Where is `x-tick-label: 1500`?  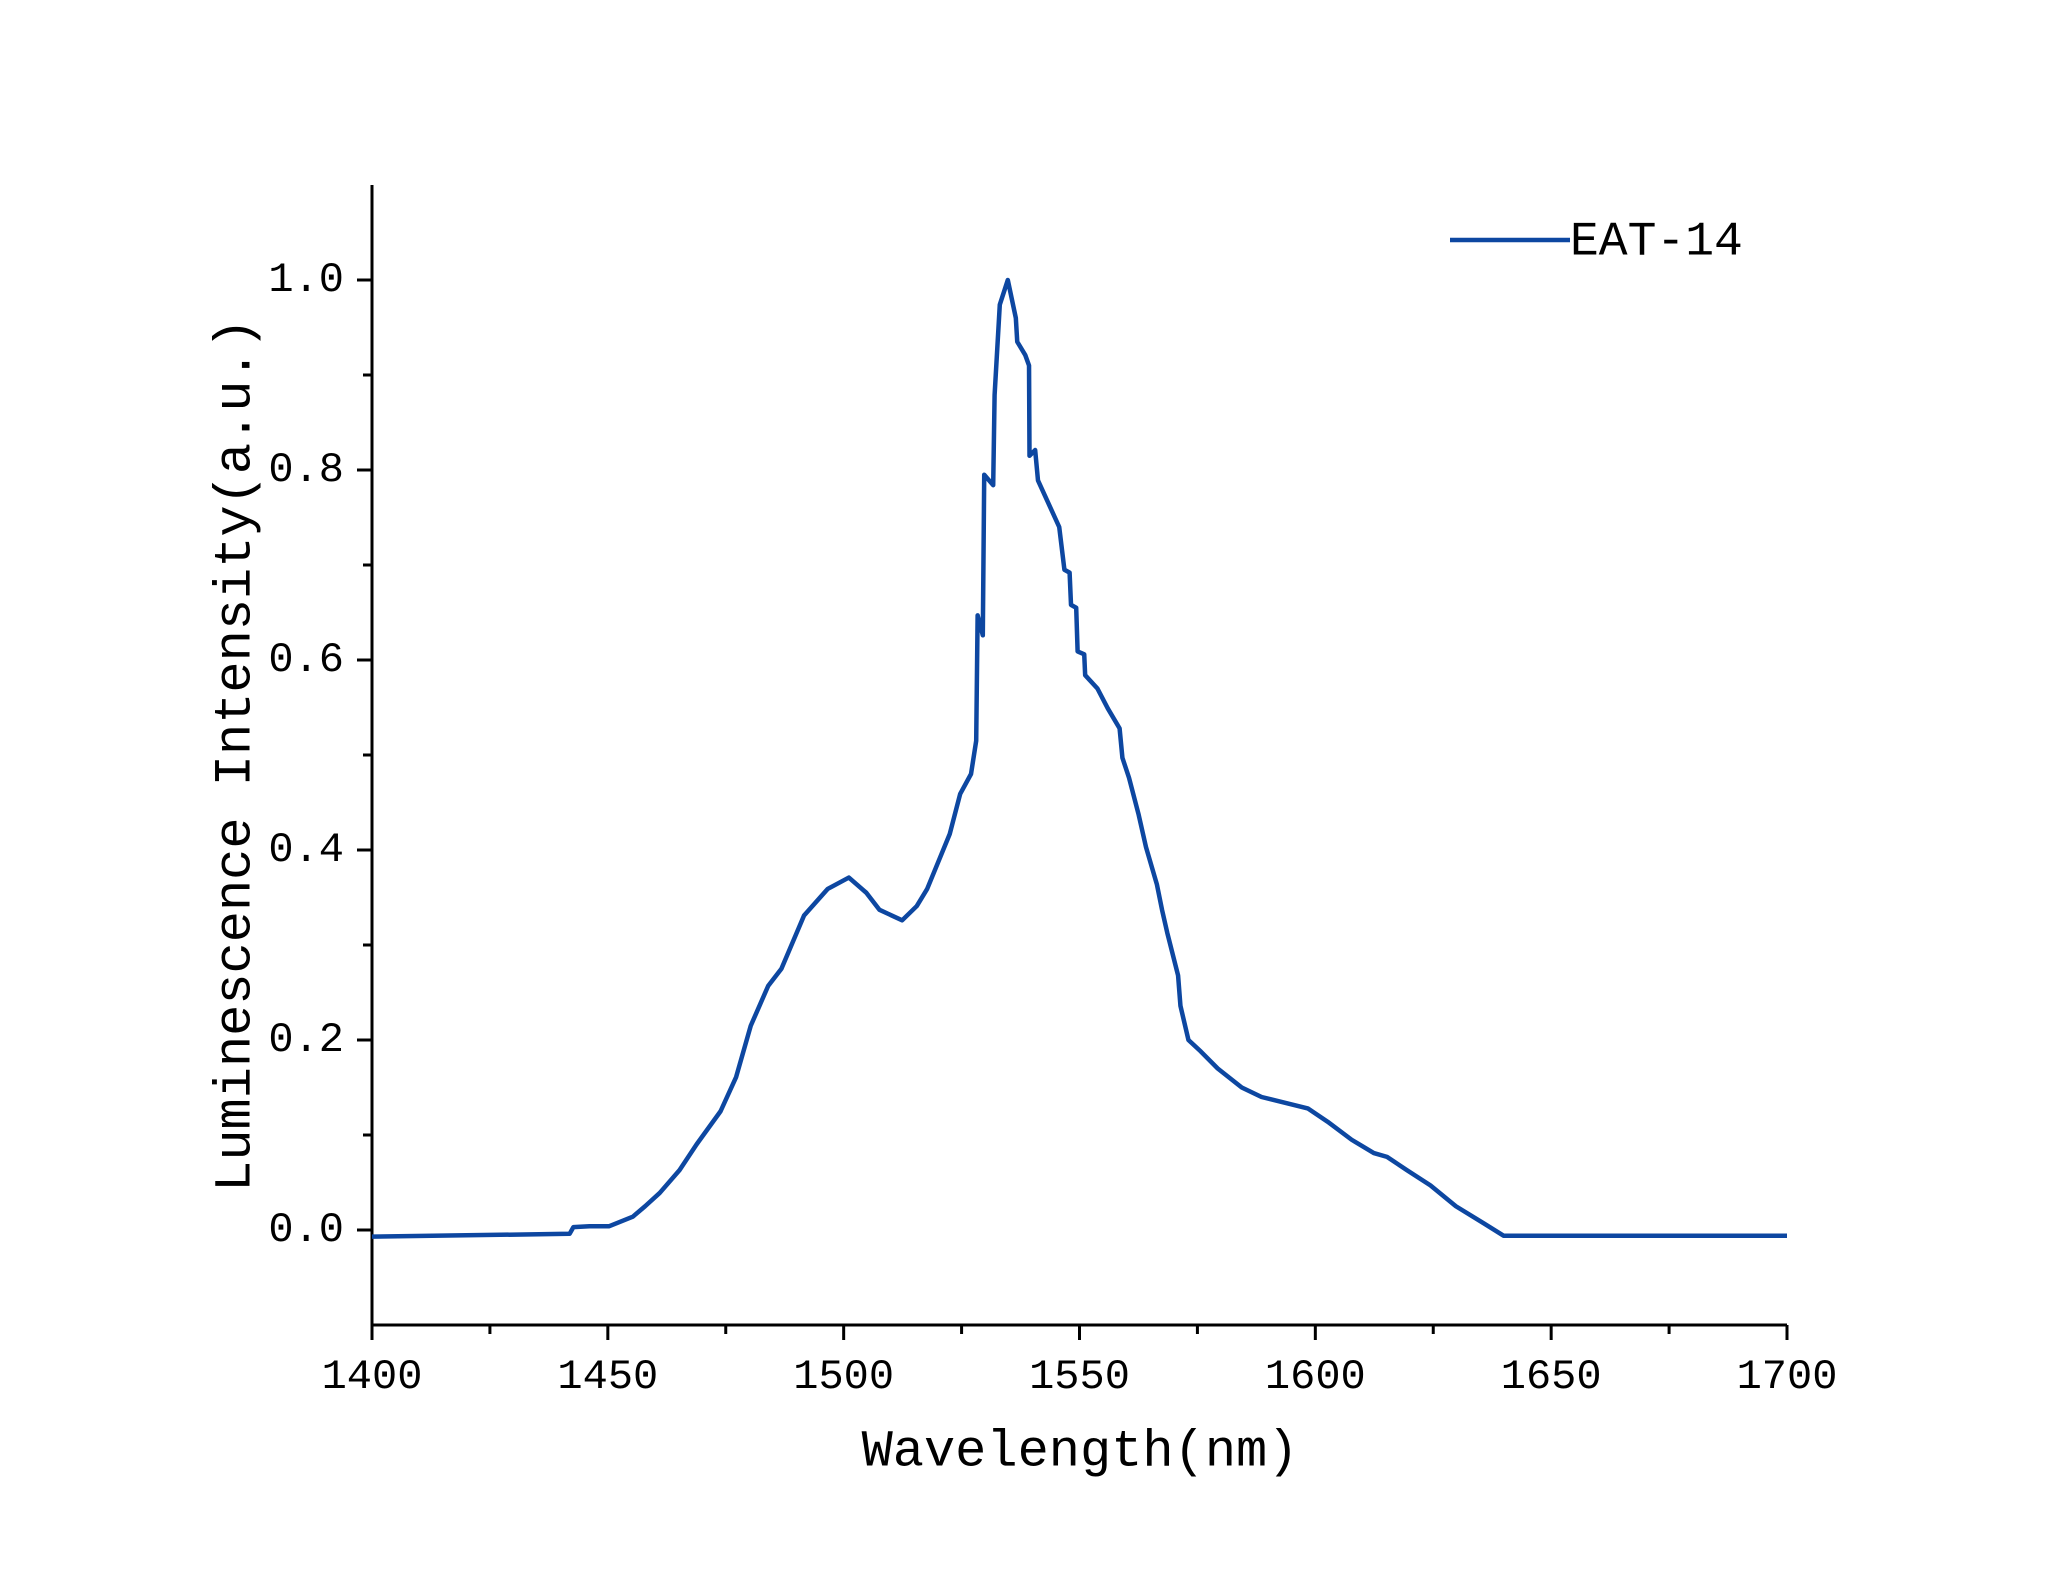 x-tick-label: 1500 is located at coordinates (843, 1377).